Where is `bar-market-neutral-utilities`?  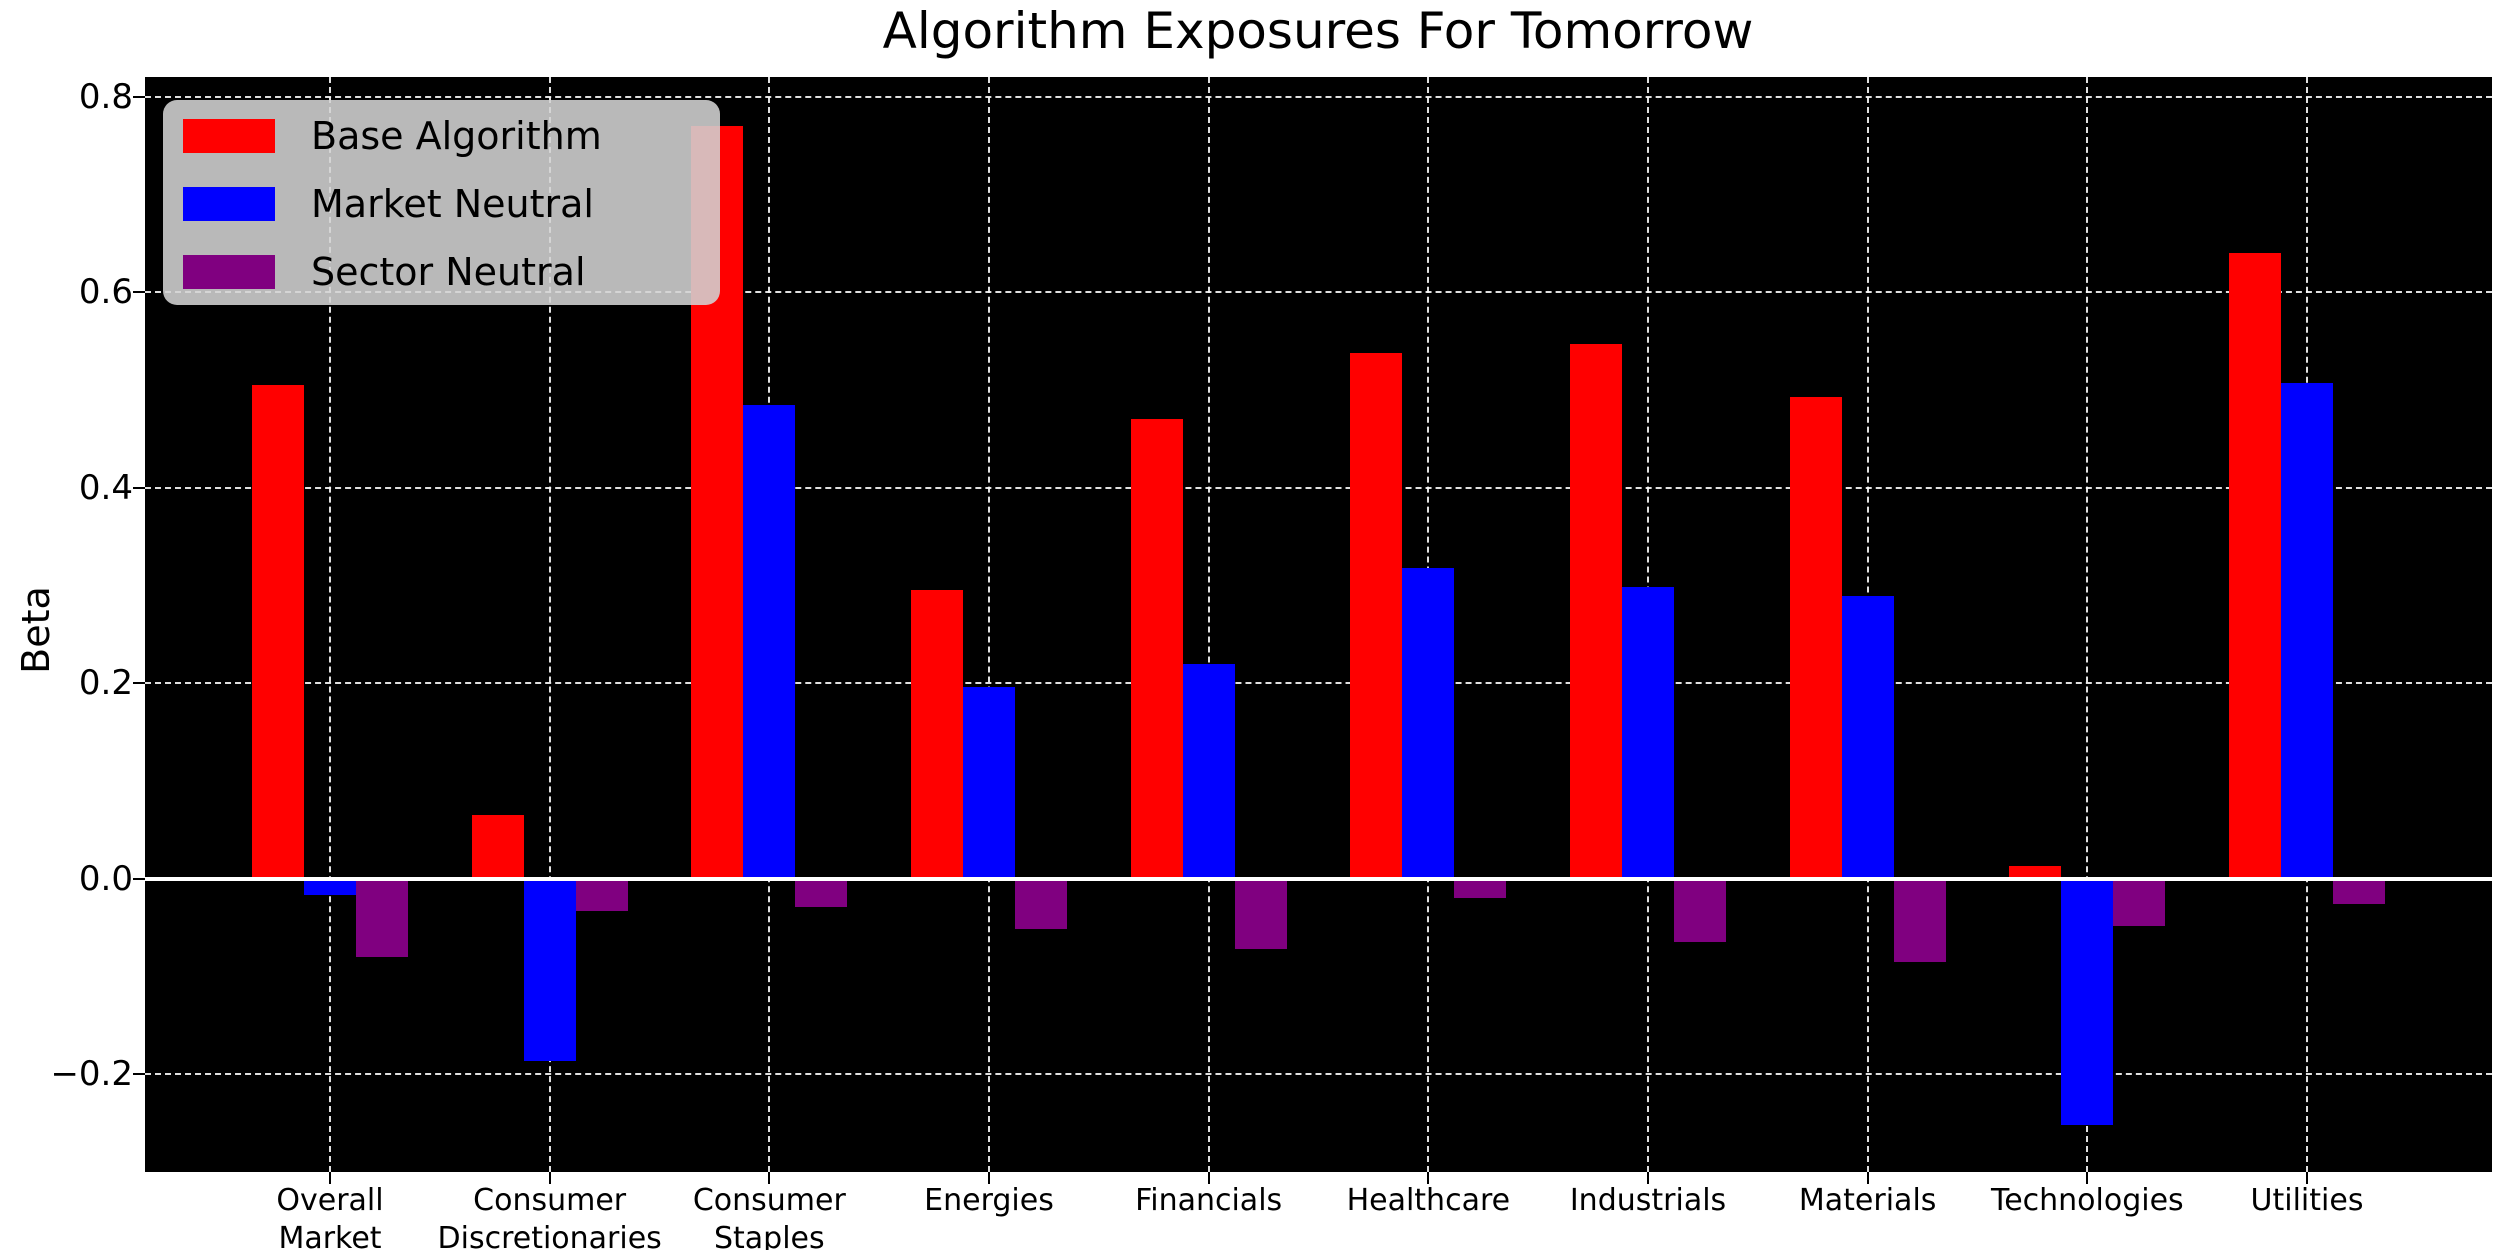
bar-market-neutral-utilities is located at coordinates (2307, 631).